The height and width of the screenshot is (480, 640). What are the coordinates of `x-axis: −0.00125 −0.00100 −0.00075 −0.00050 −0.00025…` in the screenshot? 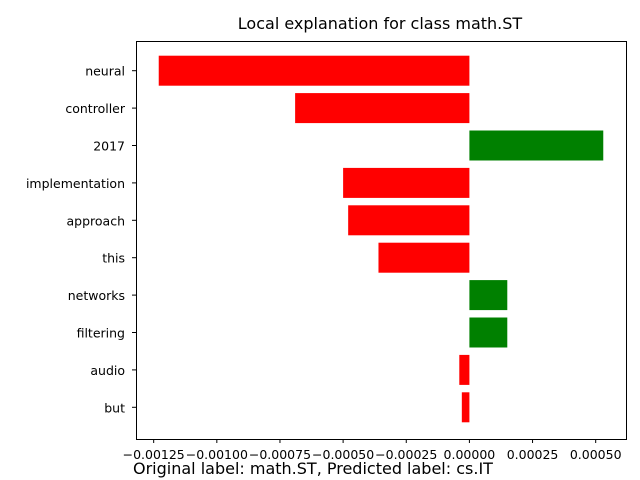 It's located at (372, 450).